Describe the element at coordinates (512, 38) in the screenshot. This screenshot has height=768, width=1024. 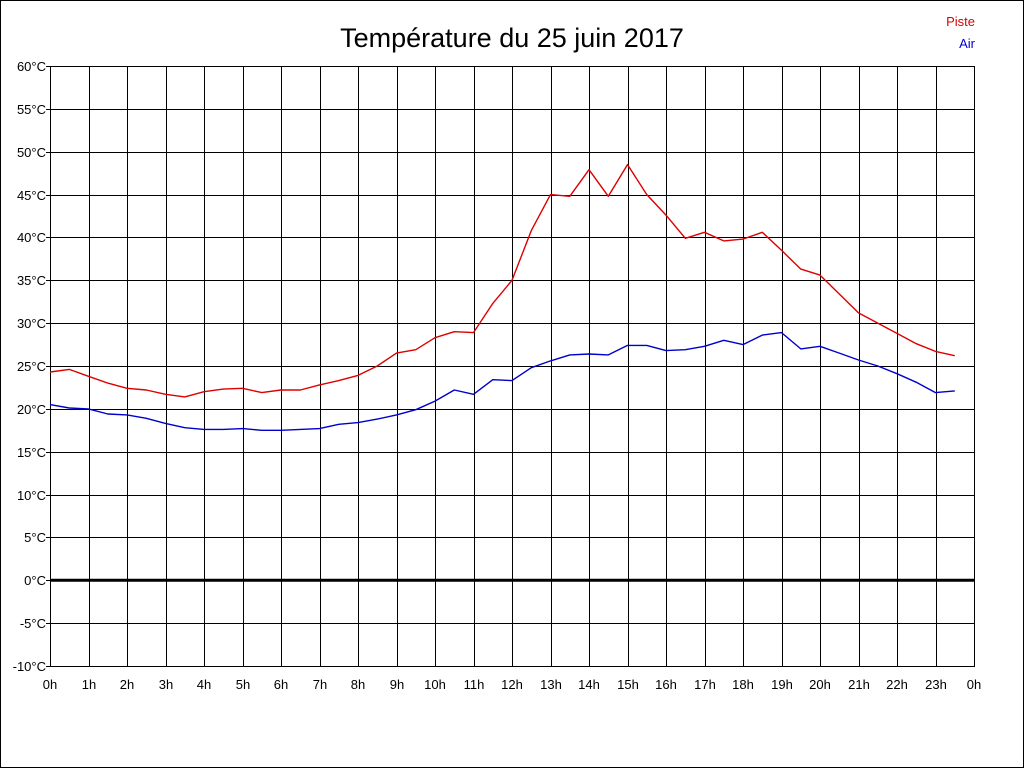
I see `chart-title: Température du 25 juin 2017` at that location.